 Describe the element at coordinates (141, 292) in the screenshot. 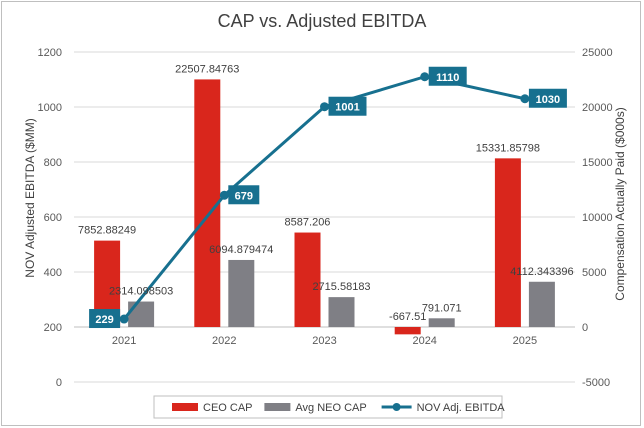

I see `neo-cap-data-label: 2314.098503` at that location.